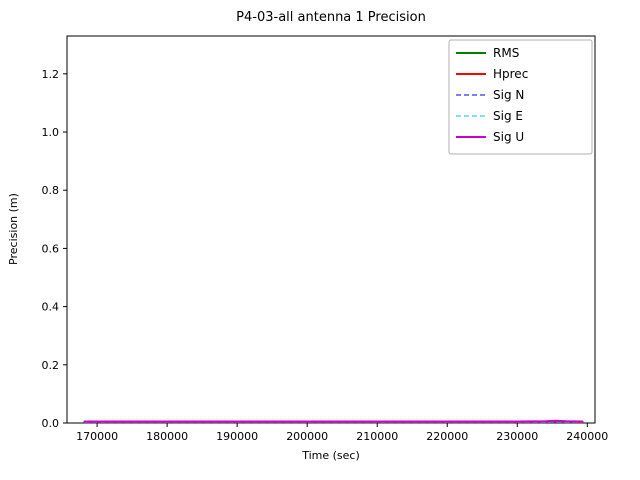 The width and height of the screenshot is (640, 480). I want to click on x-tick-label: 190000, so click(237, 436).